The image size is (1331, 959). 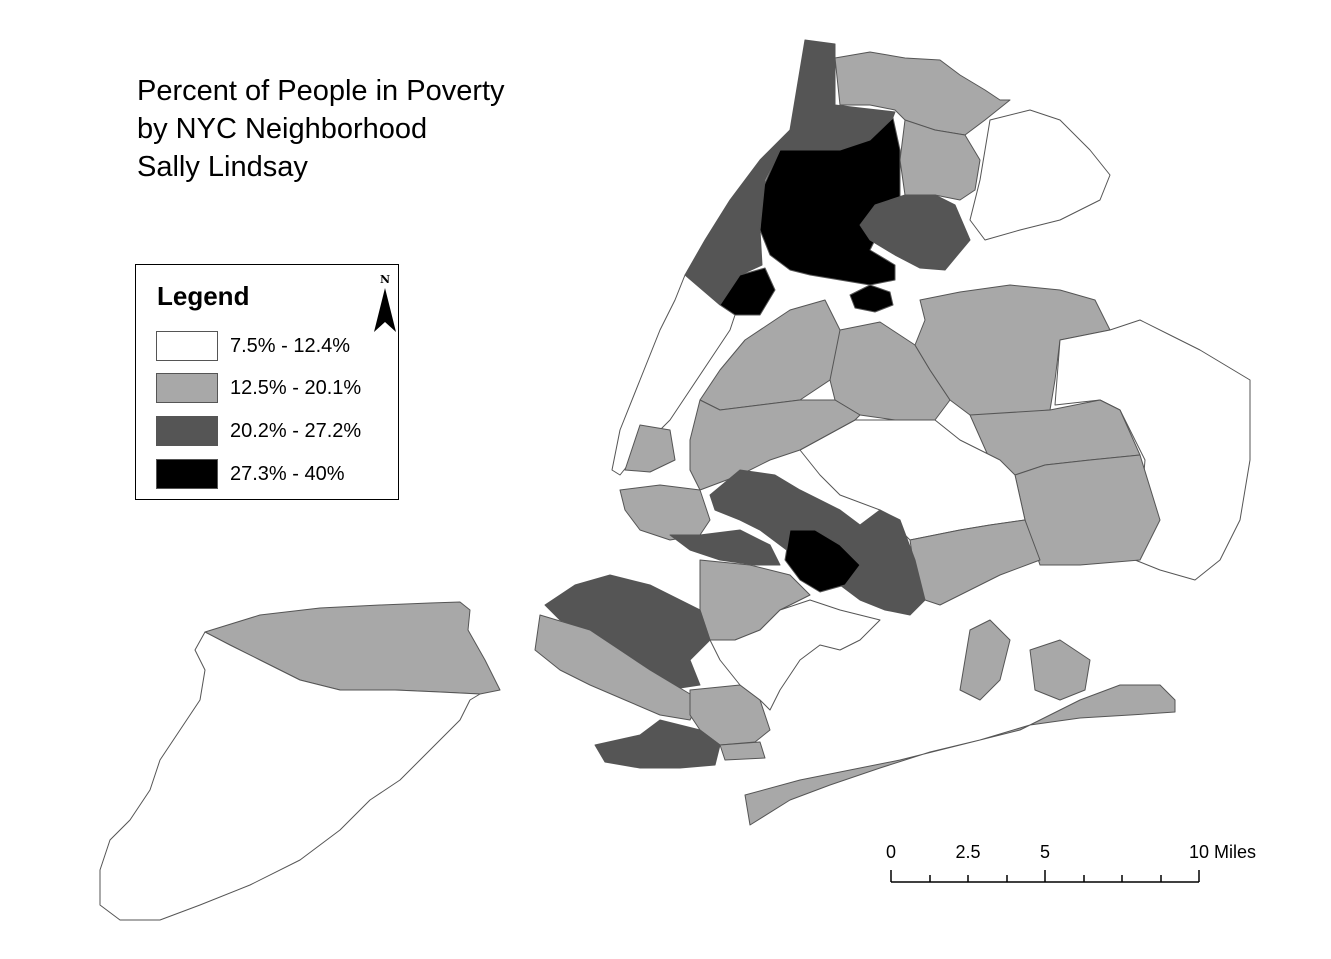 I want to click on brooklyn-south-region, so click(x=795, y=655).